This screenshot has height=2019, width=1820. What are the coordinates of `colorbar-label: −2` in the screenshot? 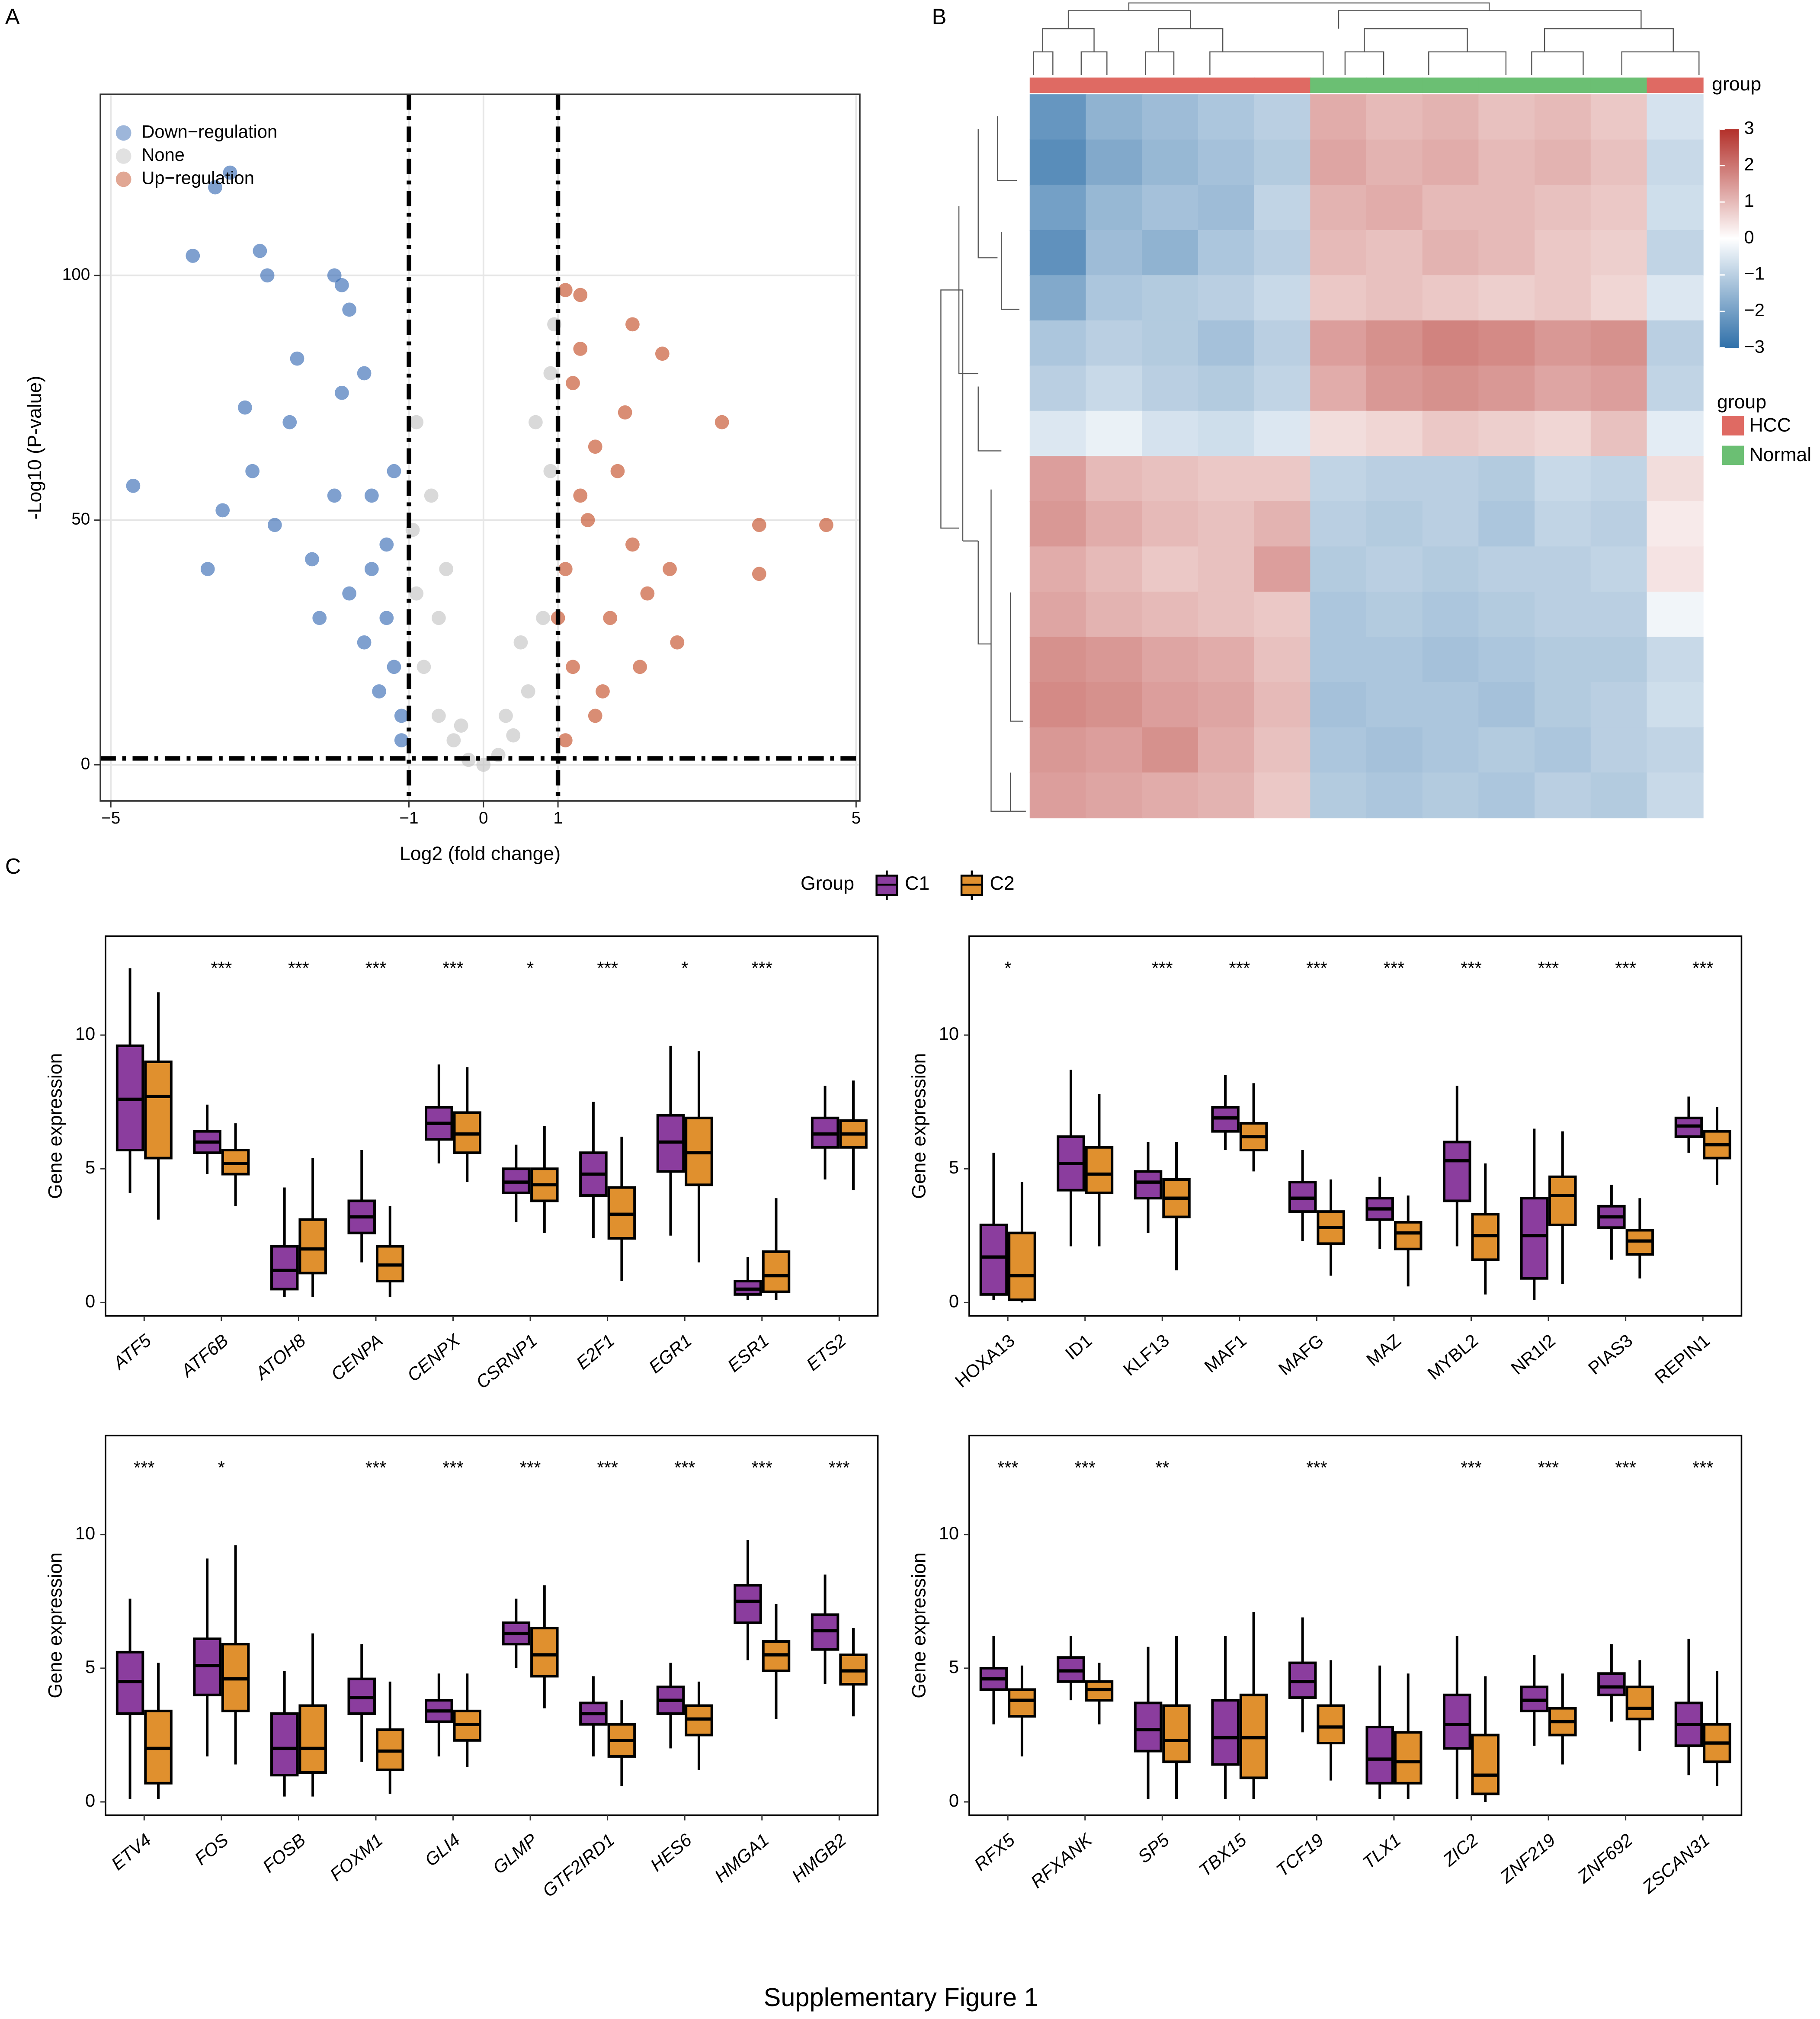 It's located at (1754, 310).